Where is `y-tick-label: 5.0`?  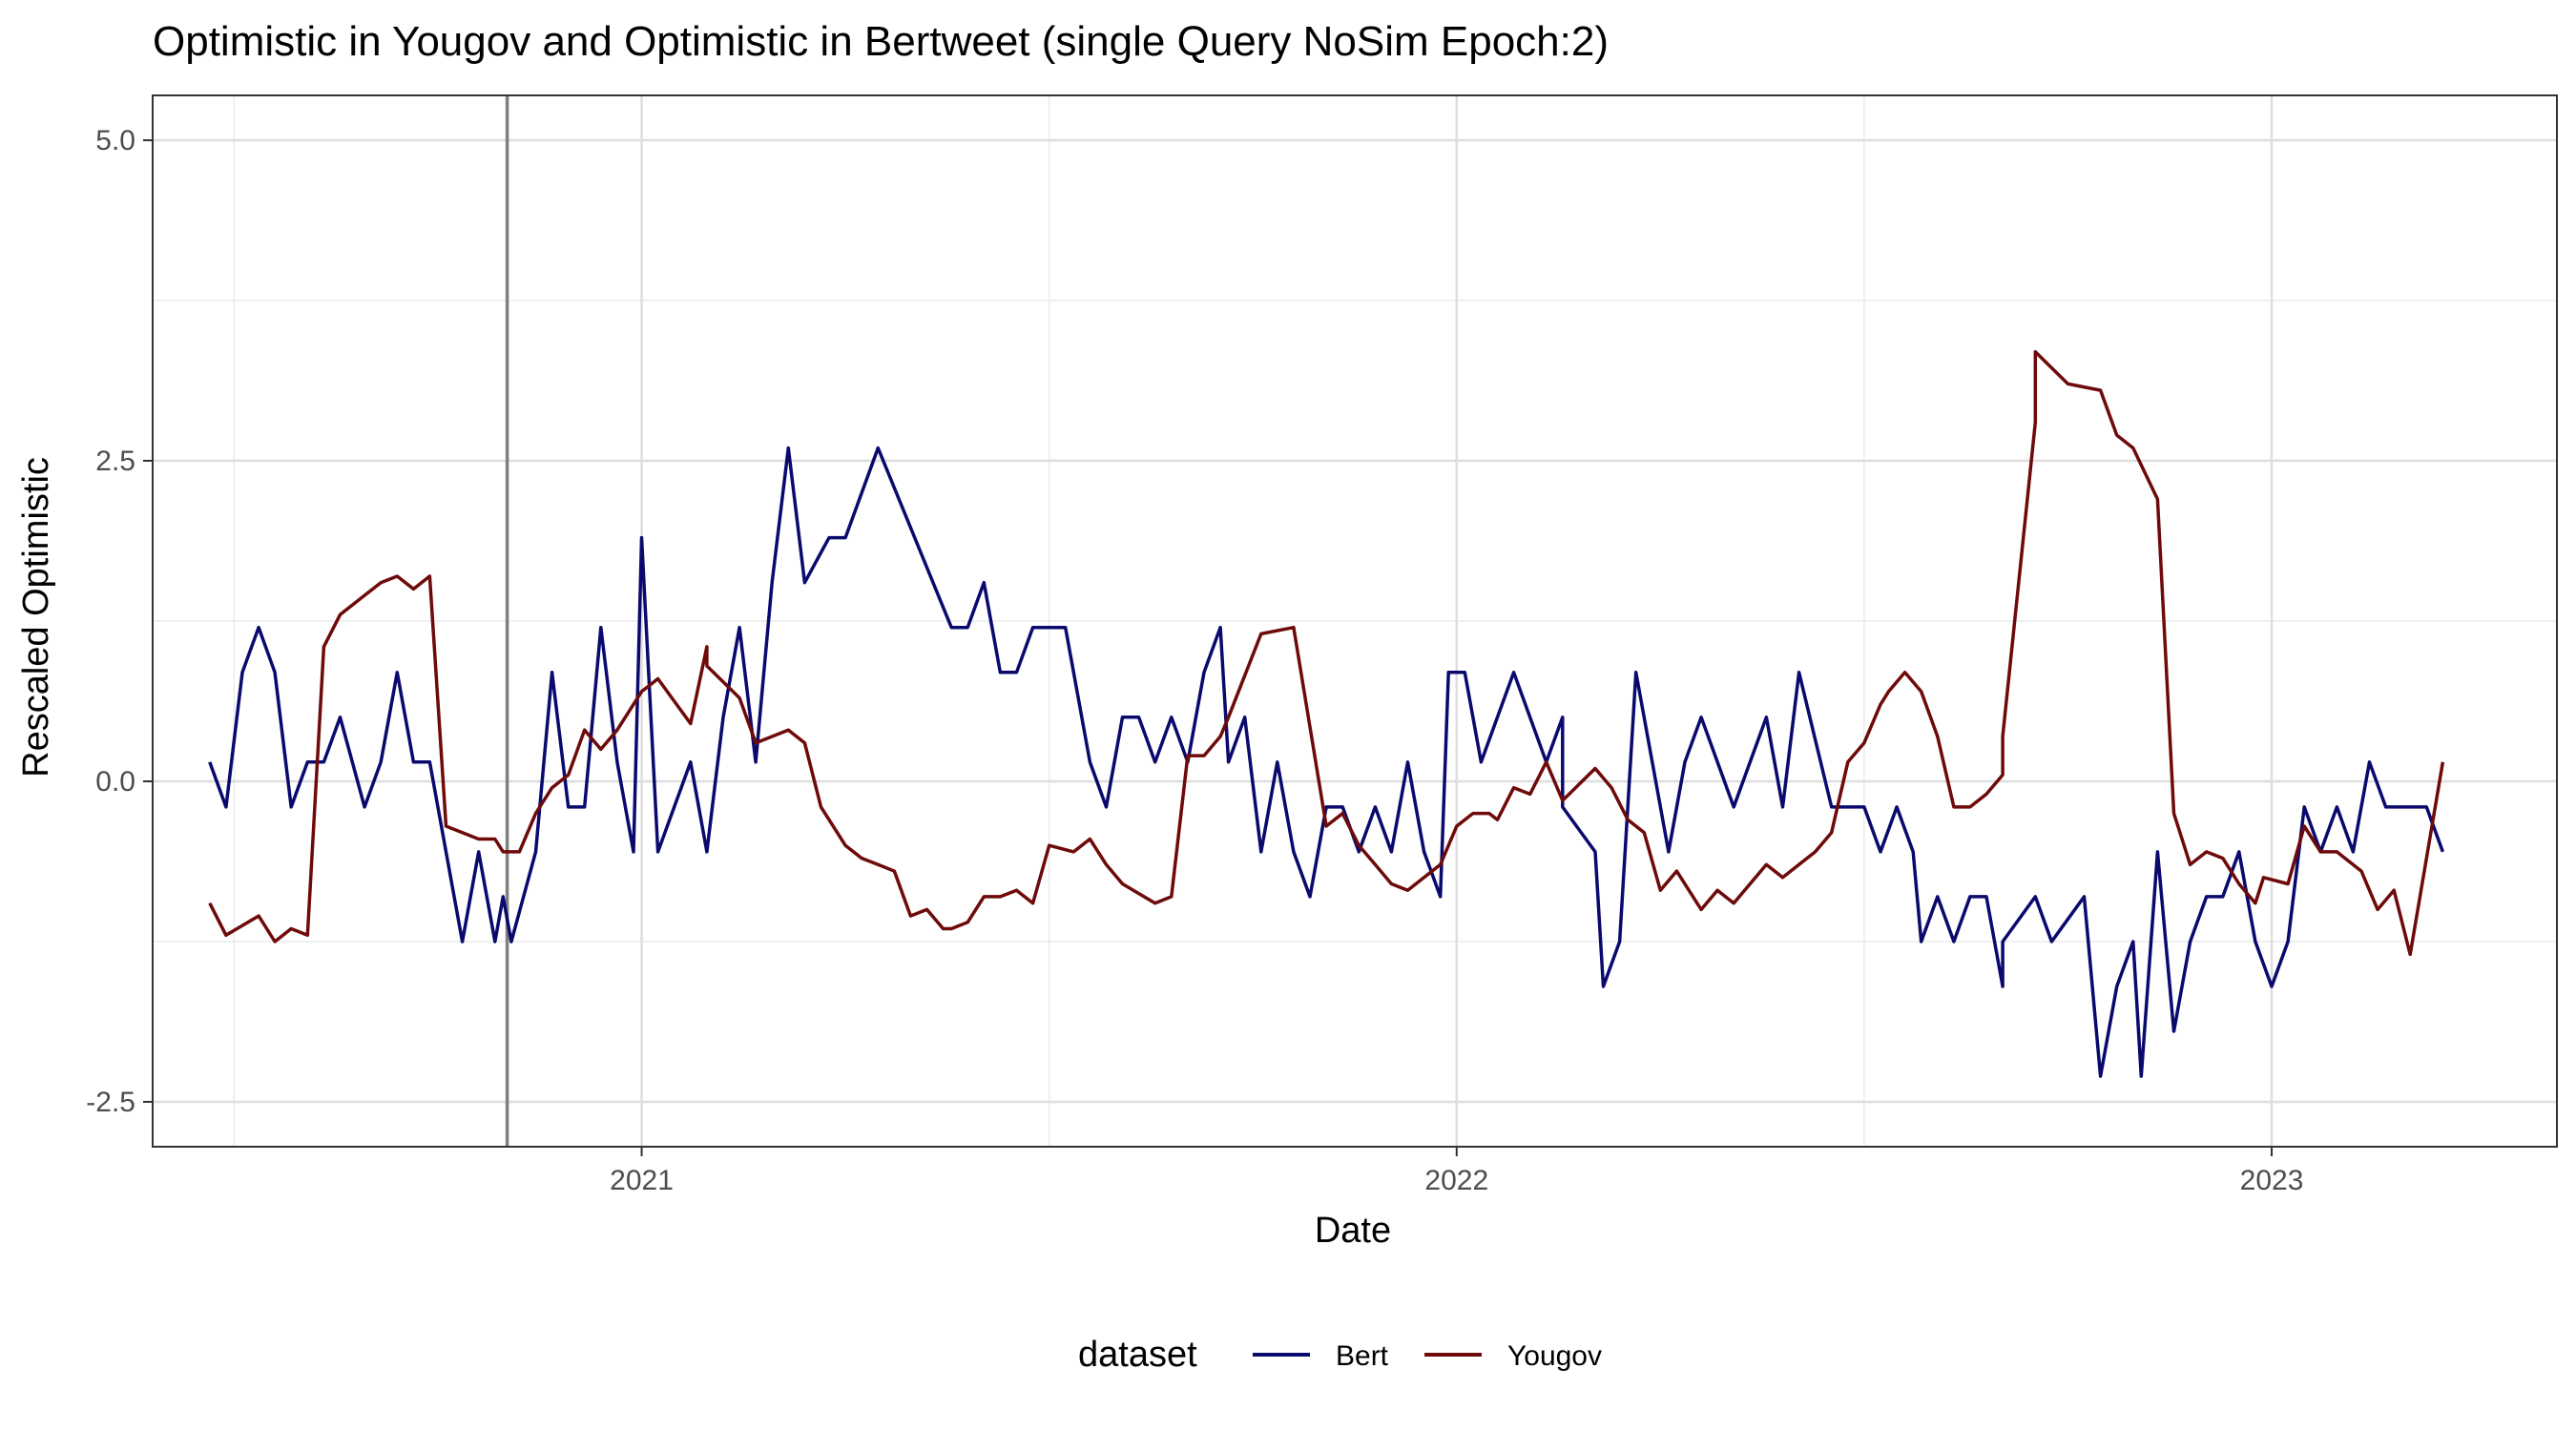
y-tick-label: 5.0 is located at coordinates (115, 140).